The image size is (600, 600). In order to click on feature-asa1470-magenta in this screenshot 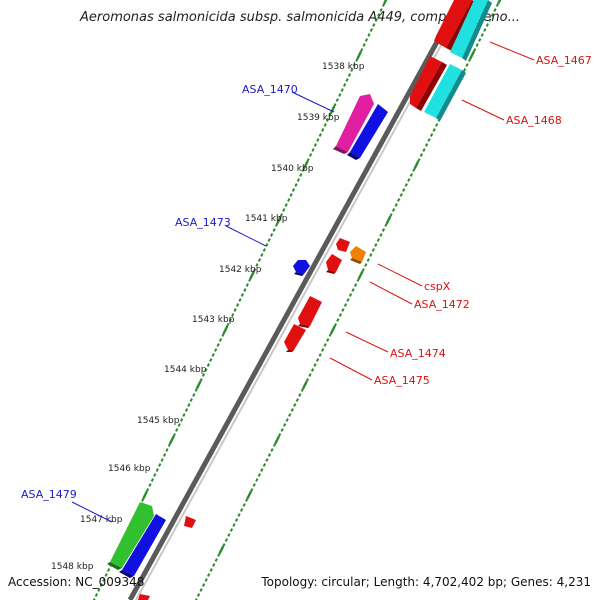, I will do `click(353, 124)`.